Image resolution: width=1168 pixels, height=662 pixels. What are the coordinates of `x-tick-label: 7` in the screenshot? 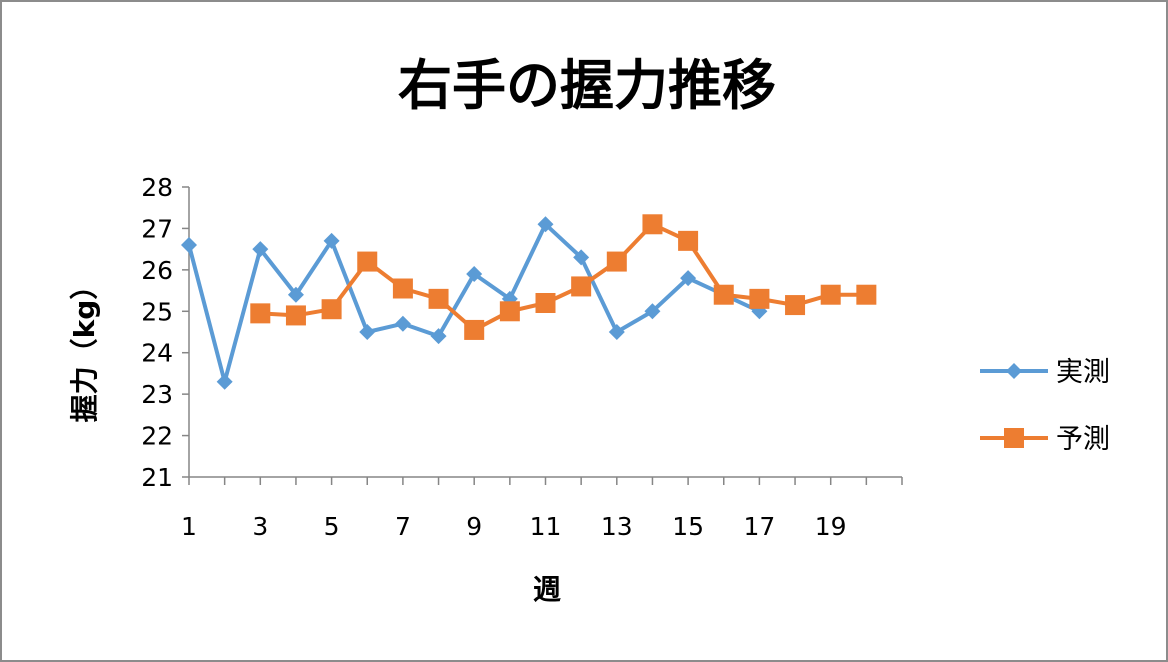 It's located at (403, 526).